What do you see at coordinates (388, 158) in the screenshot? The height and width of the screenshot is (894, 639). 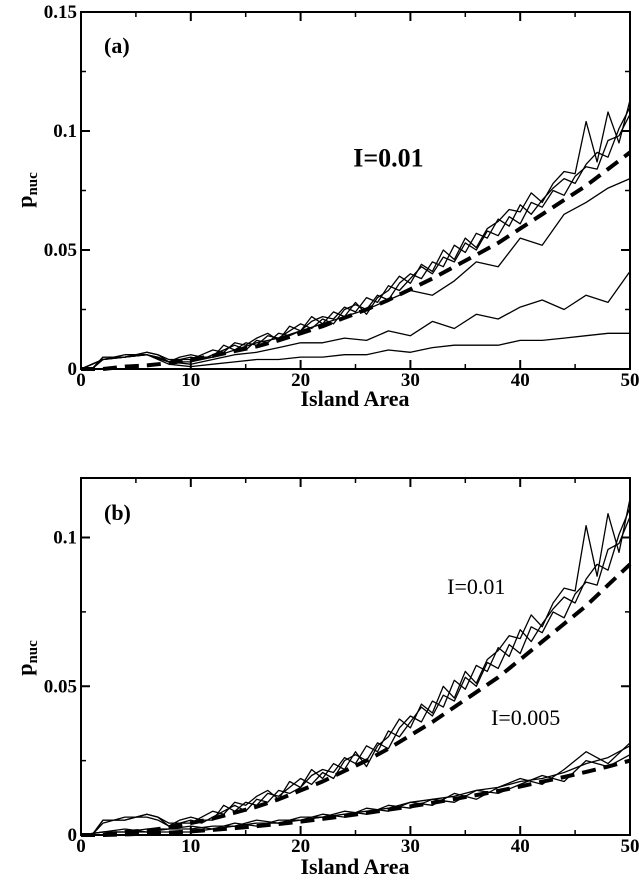 I see `annotation-a-intensity: I=0.01` at bounding box center [388, 158].